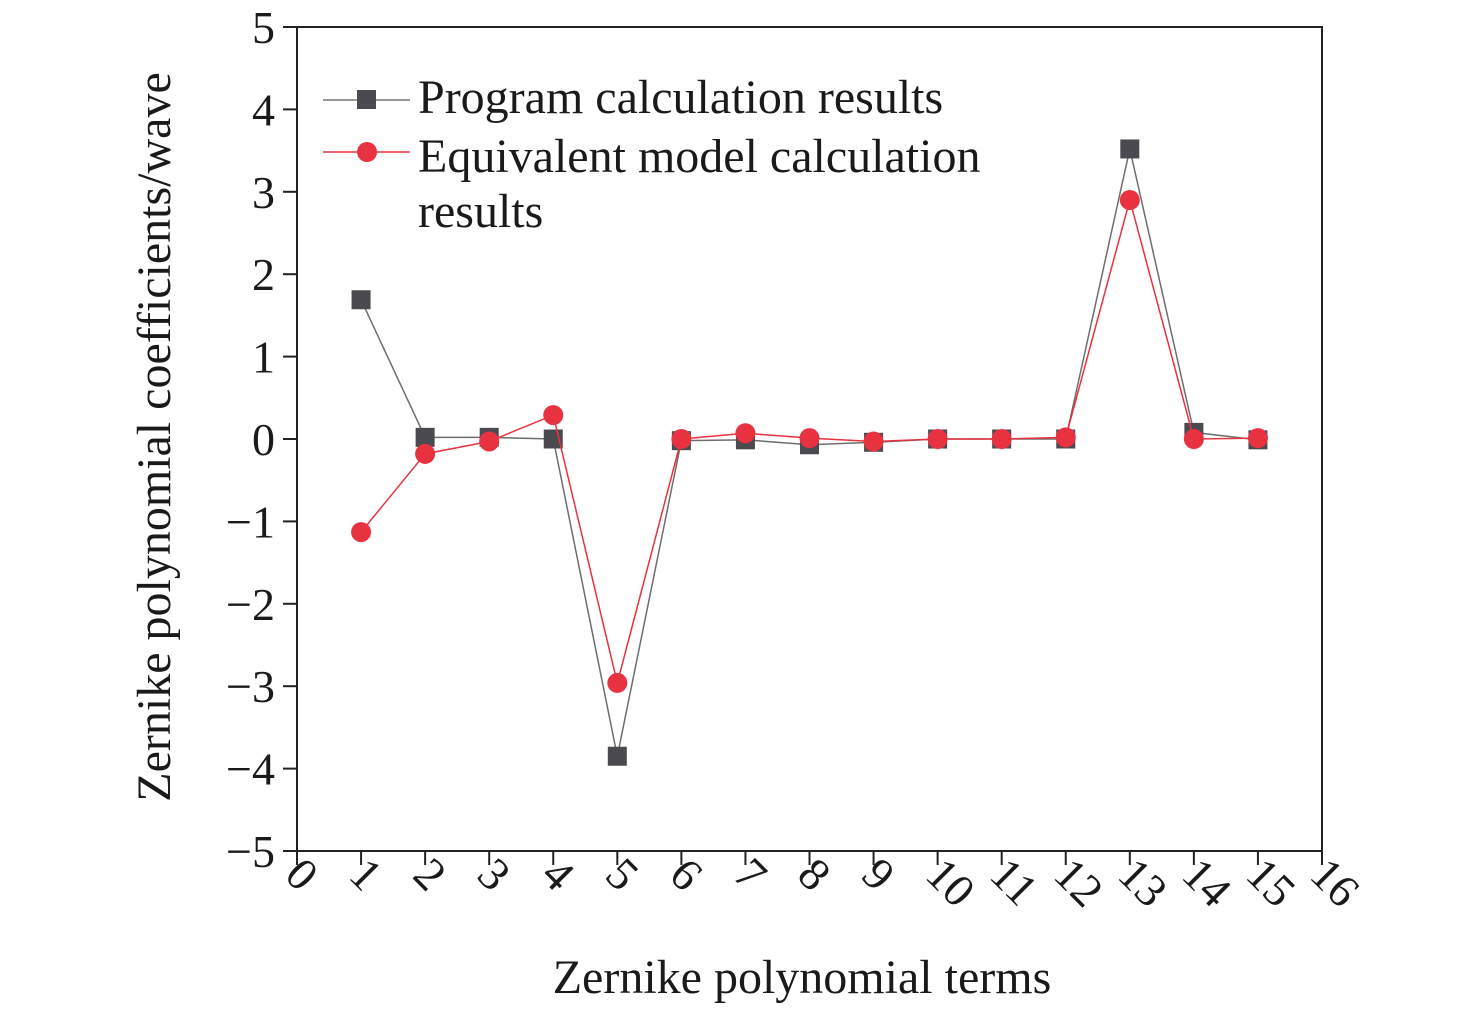  Describe the element at coordinates (250, 604) in the screenshot. I see `y-tick-label: −2` at that location.